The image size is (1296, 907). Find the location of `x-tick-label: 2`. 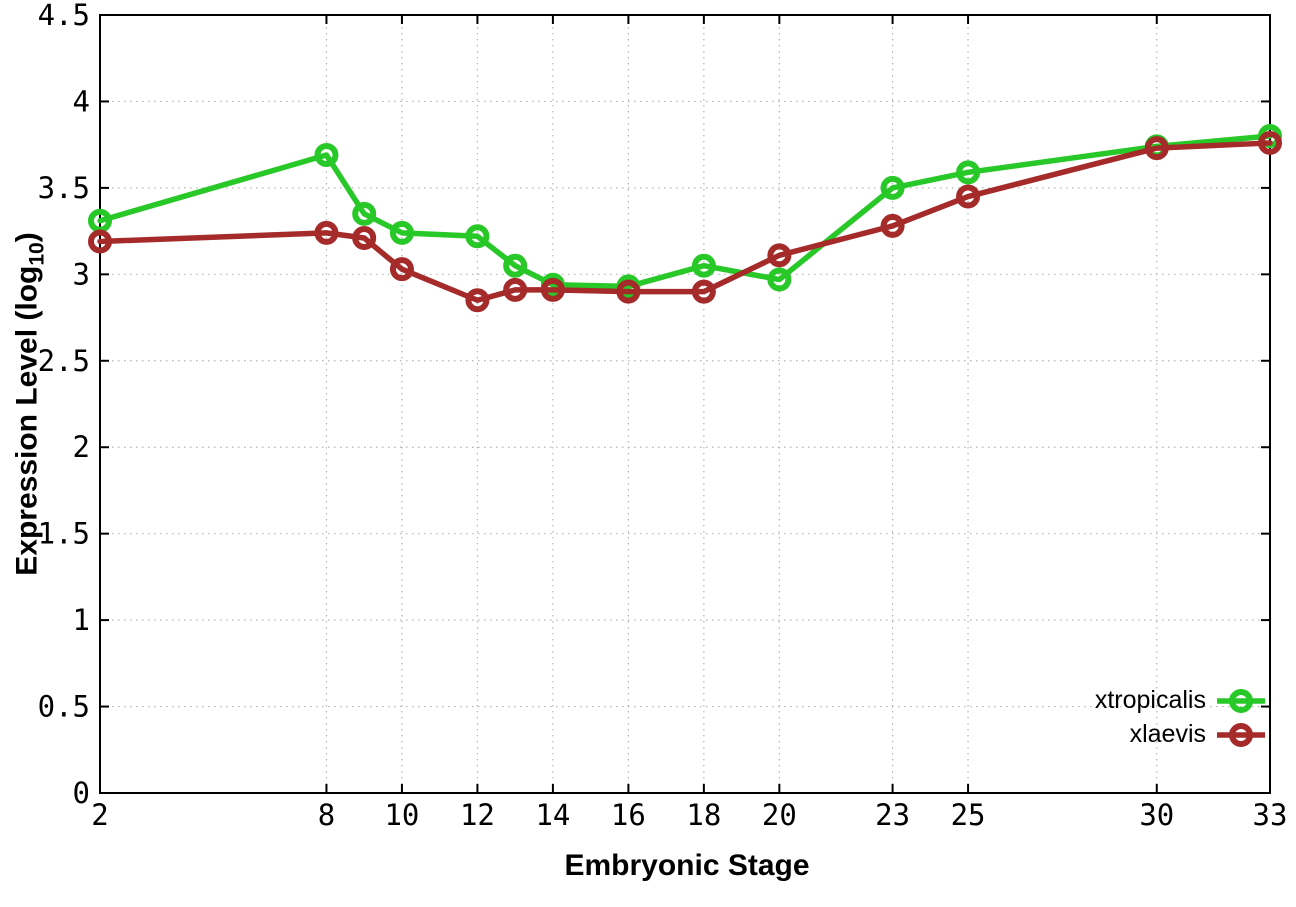

x-tick-label: 2 is located at coordinates (99, 815).